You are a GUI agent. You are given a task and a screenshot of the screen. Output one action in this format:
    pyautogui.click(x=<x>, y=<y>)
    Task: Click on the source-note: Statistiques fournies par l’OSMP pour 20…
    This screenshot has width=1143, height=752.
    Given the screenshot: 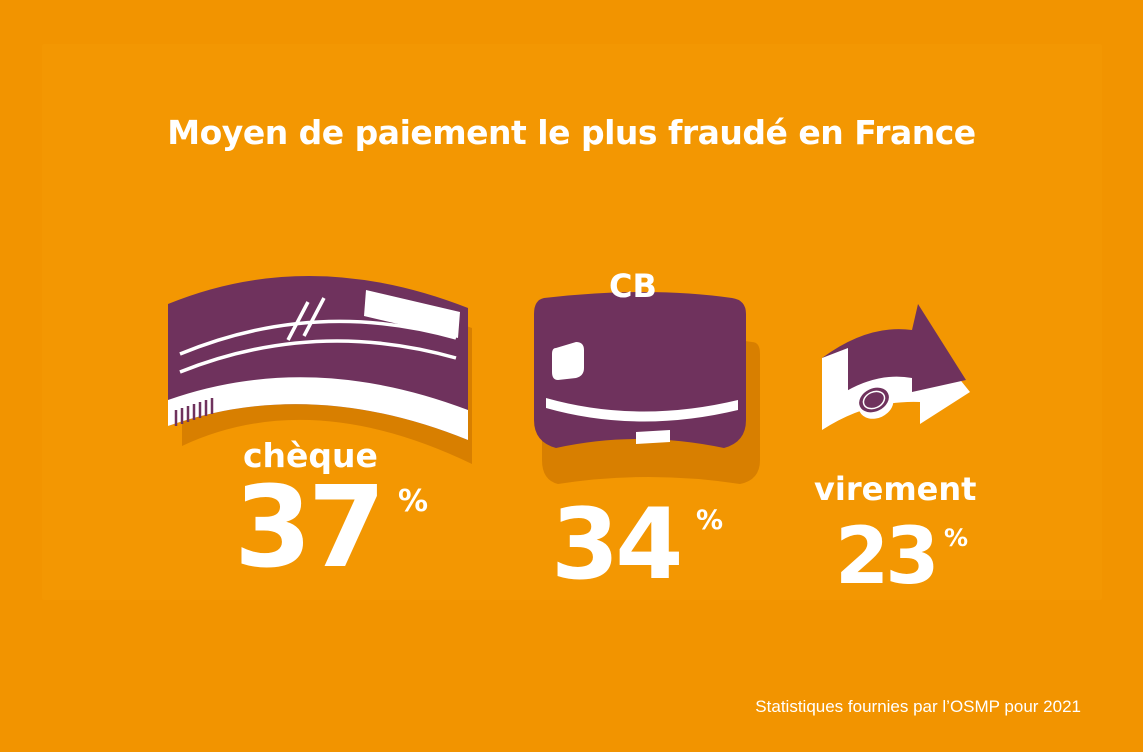 What is the action you would take?
    pyautogui.click(x=918, y=706)
    